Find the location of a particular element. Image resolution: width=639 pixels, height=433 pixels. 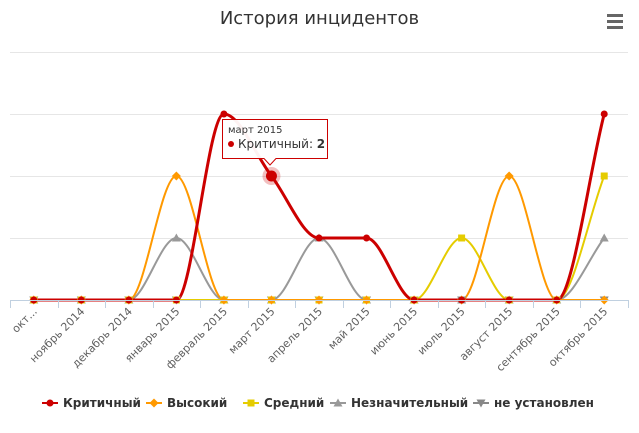

hover-point is located at coordinates (271, 176).